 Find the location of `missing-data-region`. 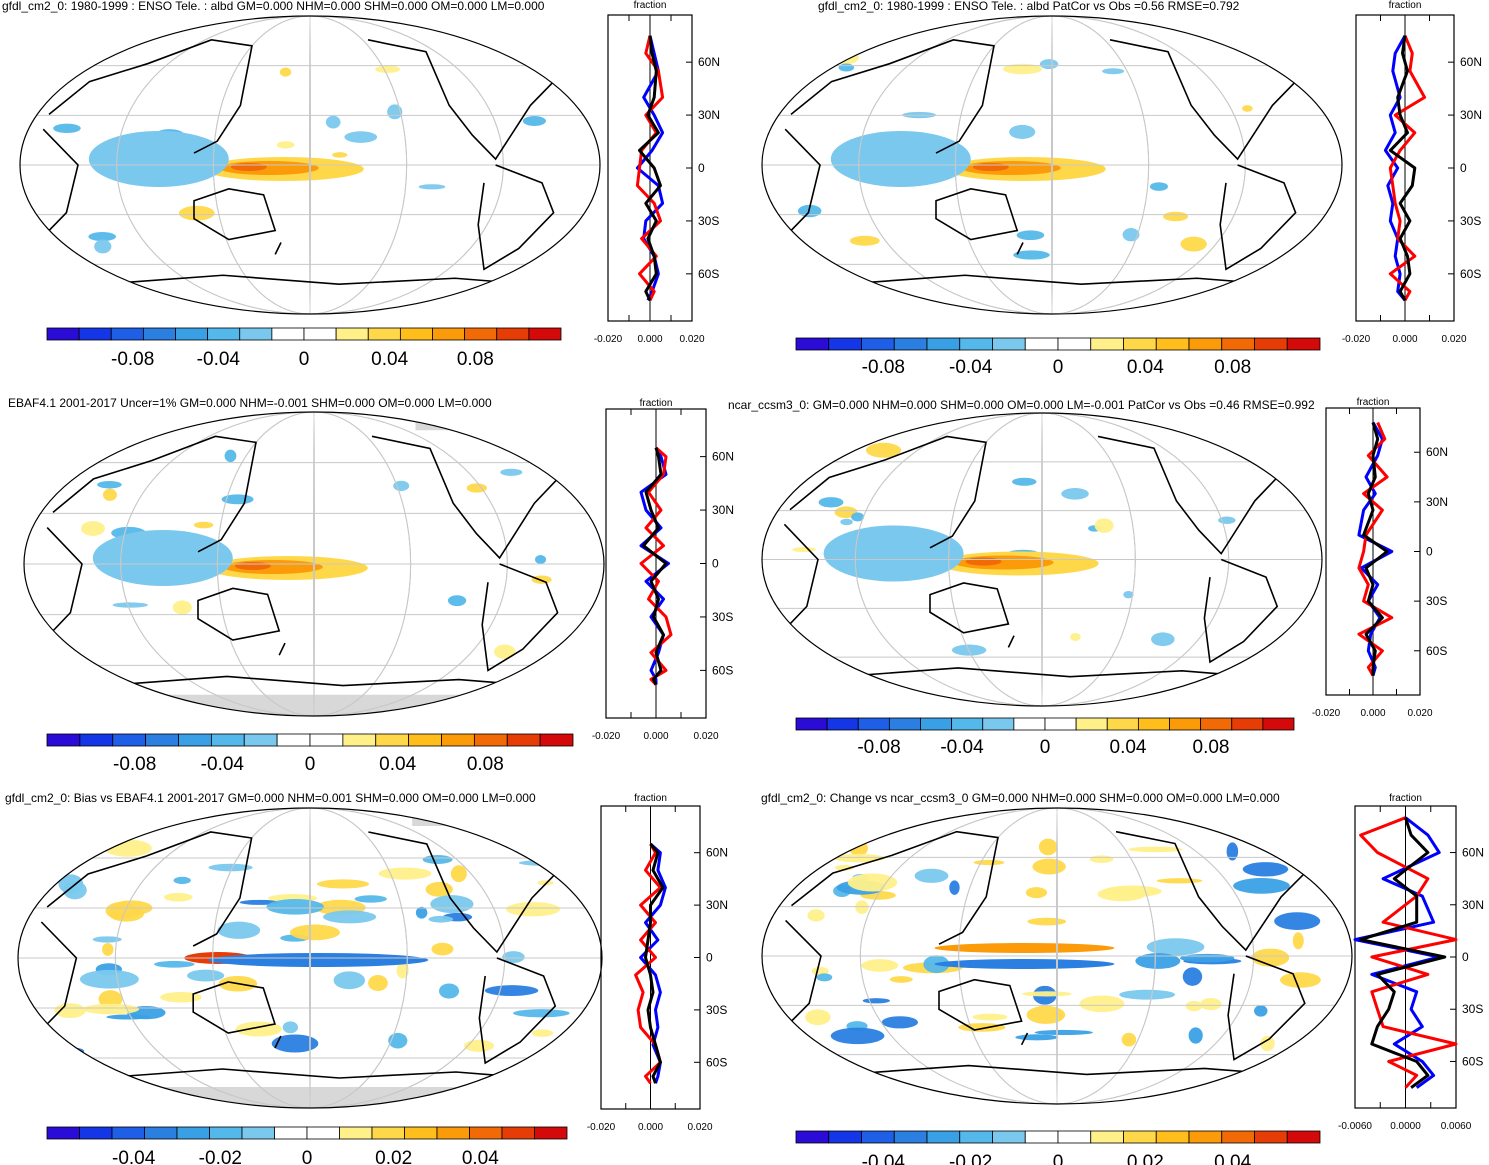

missing-data-region is located at coordinates (459, 421).